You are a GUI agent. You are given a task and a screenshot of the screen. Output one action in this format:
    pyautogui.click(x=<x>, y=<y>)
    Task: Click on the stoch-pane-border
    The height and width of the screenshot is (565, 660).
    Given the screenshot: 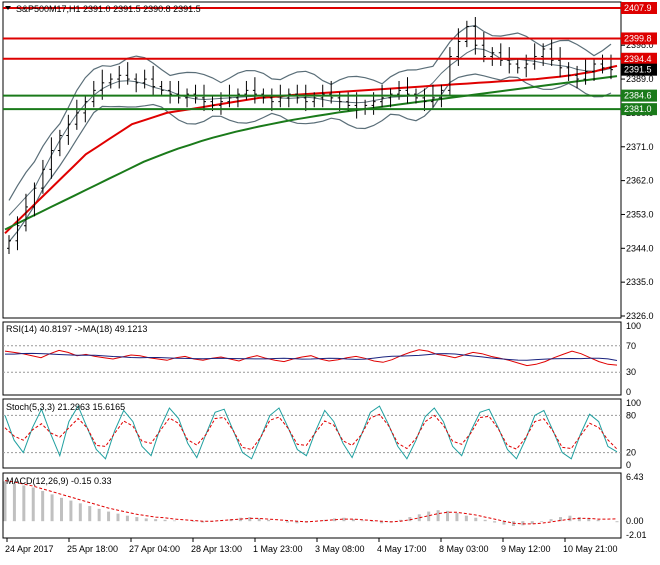 What is the action you would take?
    pyautogui.click(x=312, y=433)
    